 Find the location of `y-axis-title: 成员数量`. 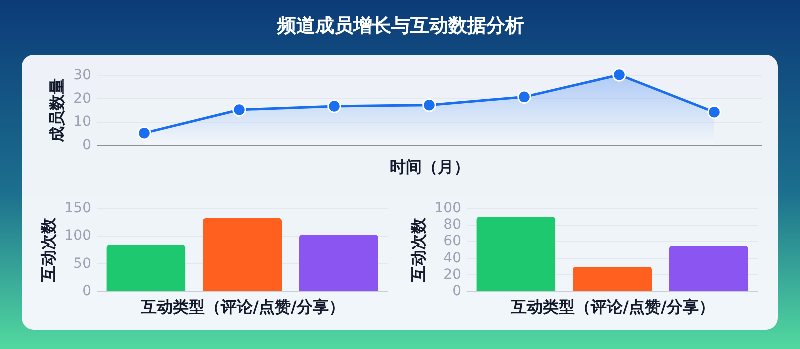

y-axis-title: 成员数量 is located at coordinates (57, 111).